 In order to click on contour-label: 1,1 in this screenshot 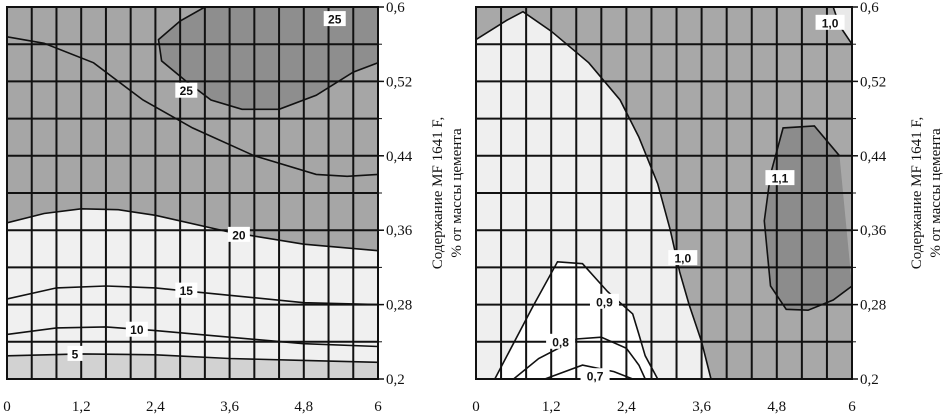, I will do `click(780, 179)`.